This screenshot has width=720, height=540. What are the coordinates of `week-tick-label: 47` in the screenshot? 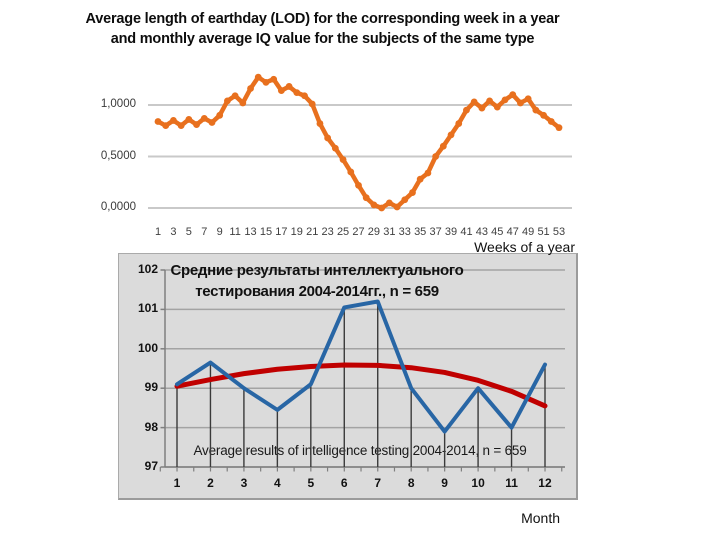 It's located at (512, 232).